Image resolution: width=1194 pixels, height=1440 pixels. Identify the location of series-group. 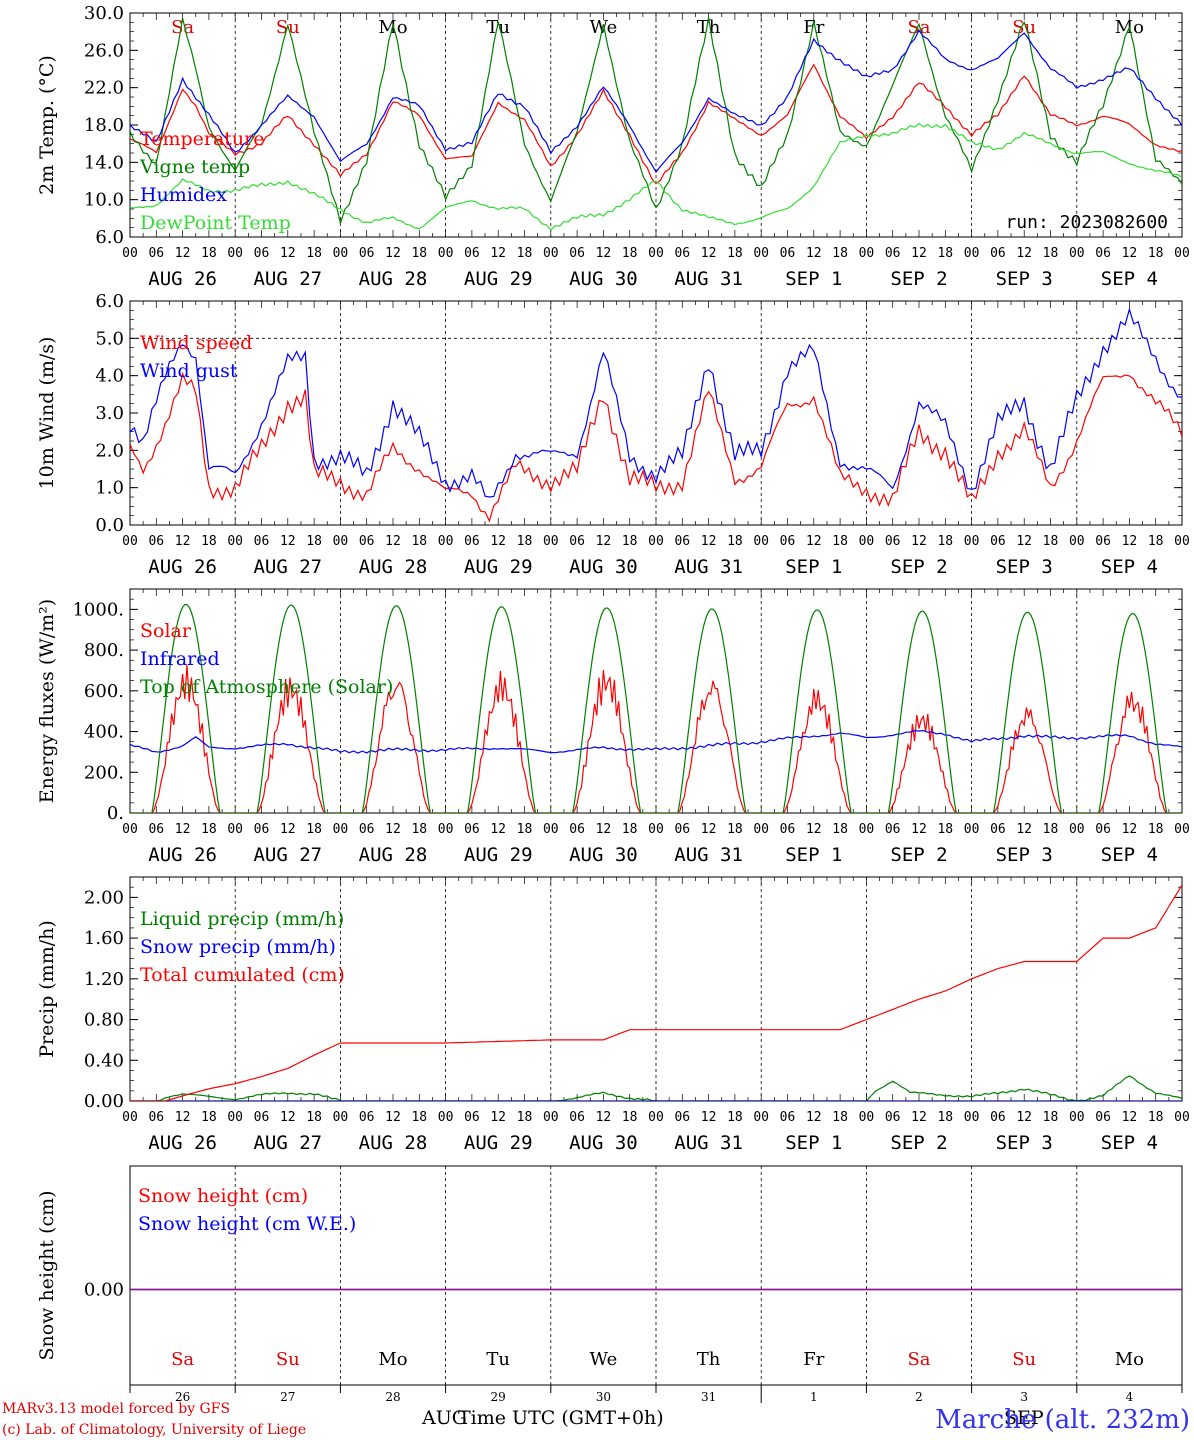
(656, 124).